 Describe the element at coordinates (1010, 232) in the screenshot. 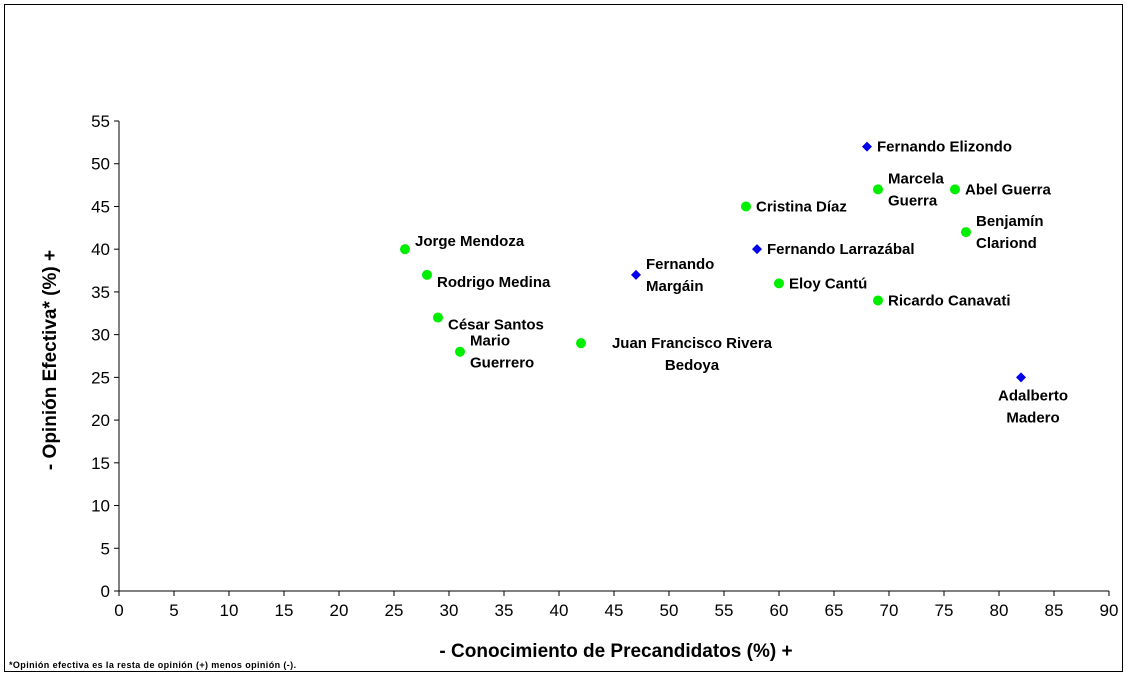

I see `point-label: Benjamín Clariond` at that location.